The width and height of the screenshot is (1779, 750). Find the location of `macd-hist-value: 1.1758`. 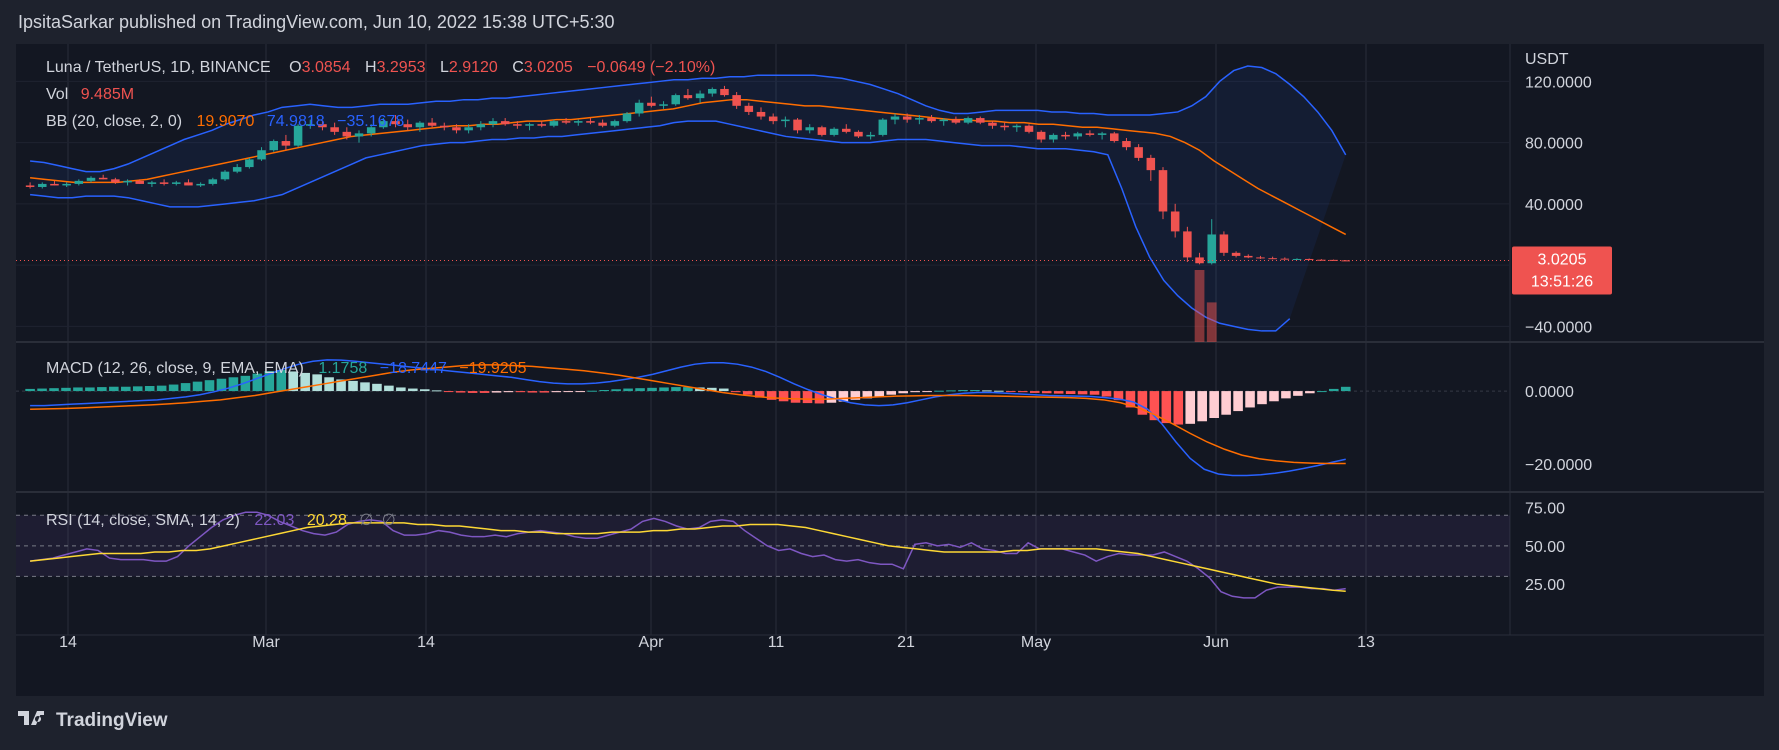

macd-hist-value: 1.1758 is located at coordinates (343, 368).